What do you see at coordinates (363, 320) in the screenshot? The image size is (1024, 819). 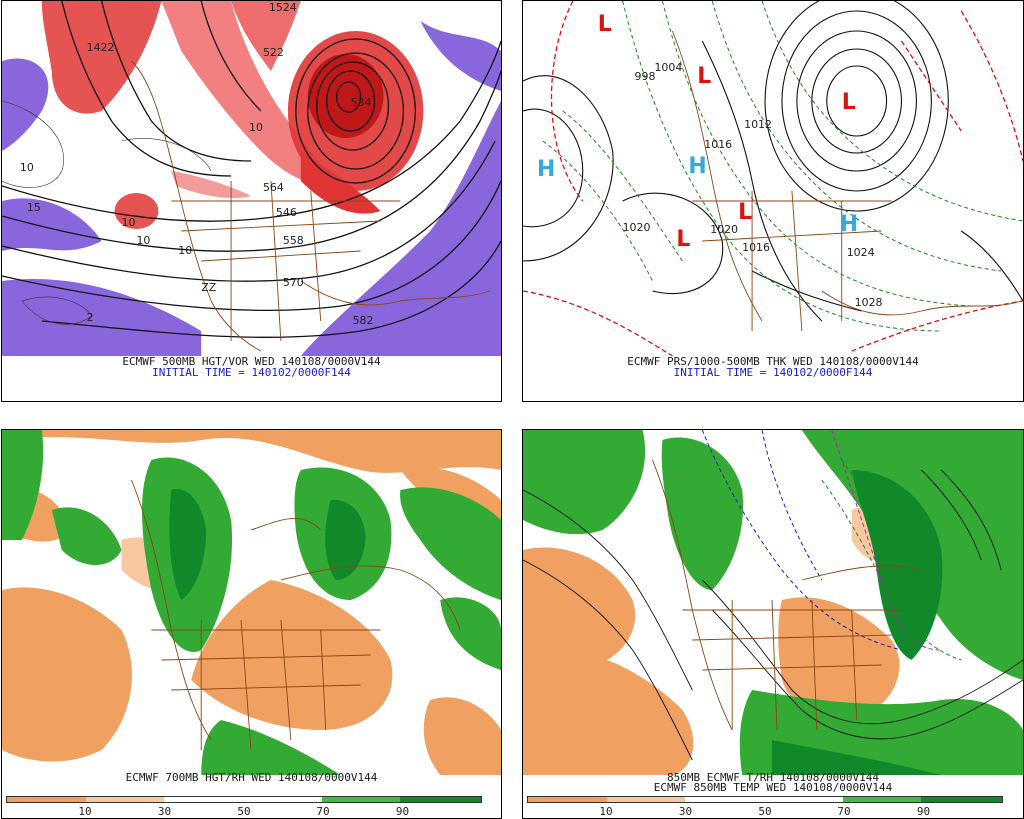 I see `contour-label: 582` at bounding box center [363, 320].